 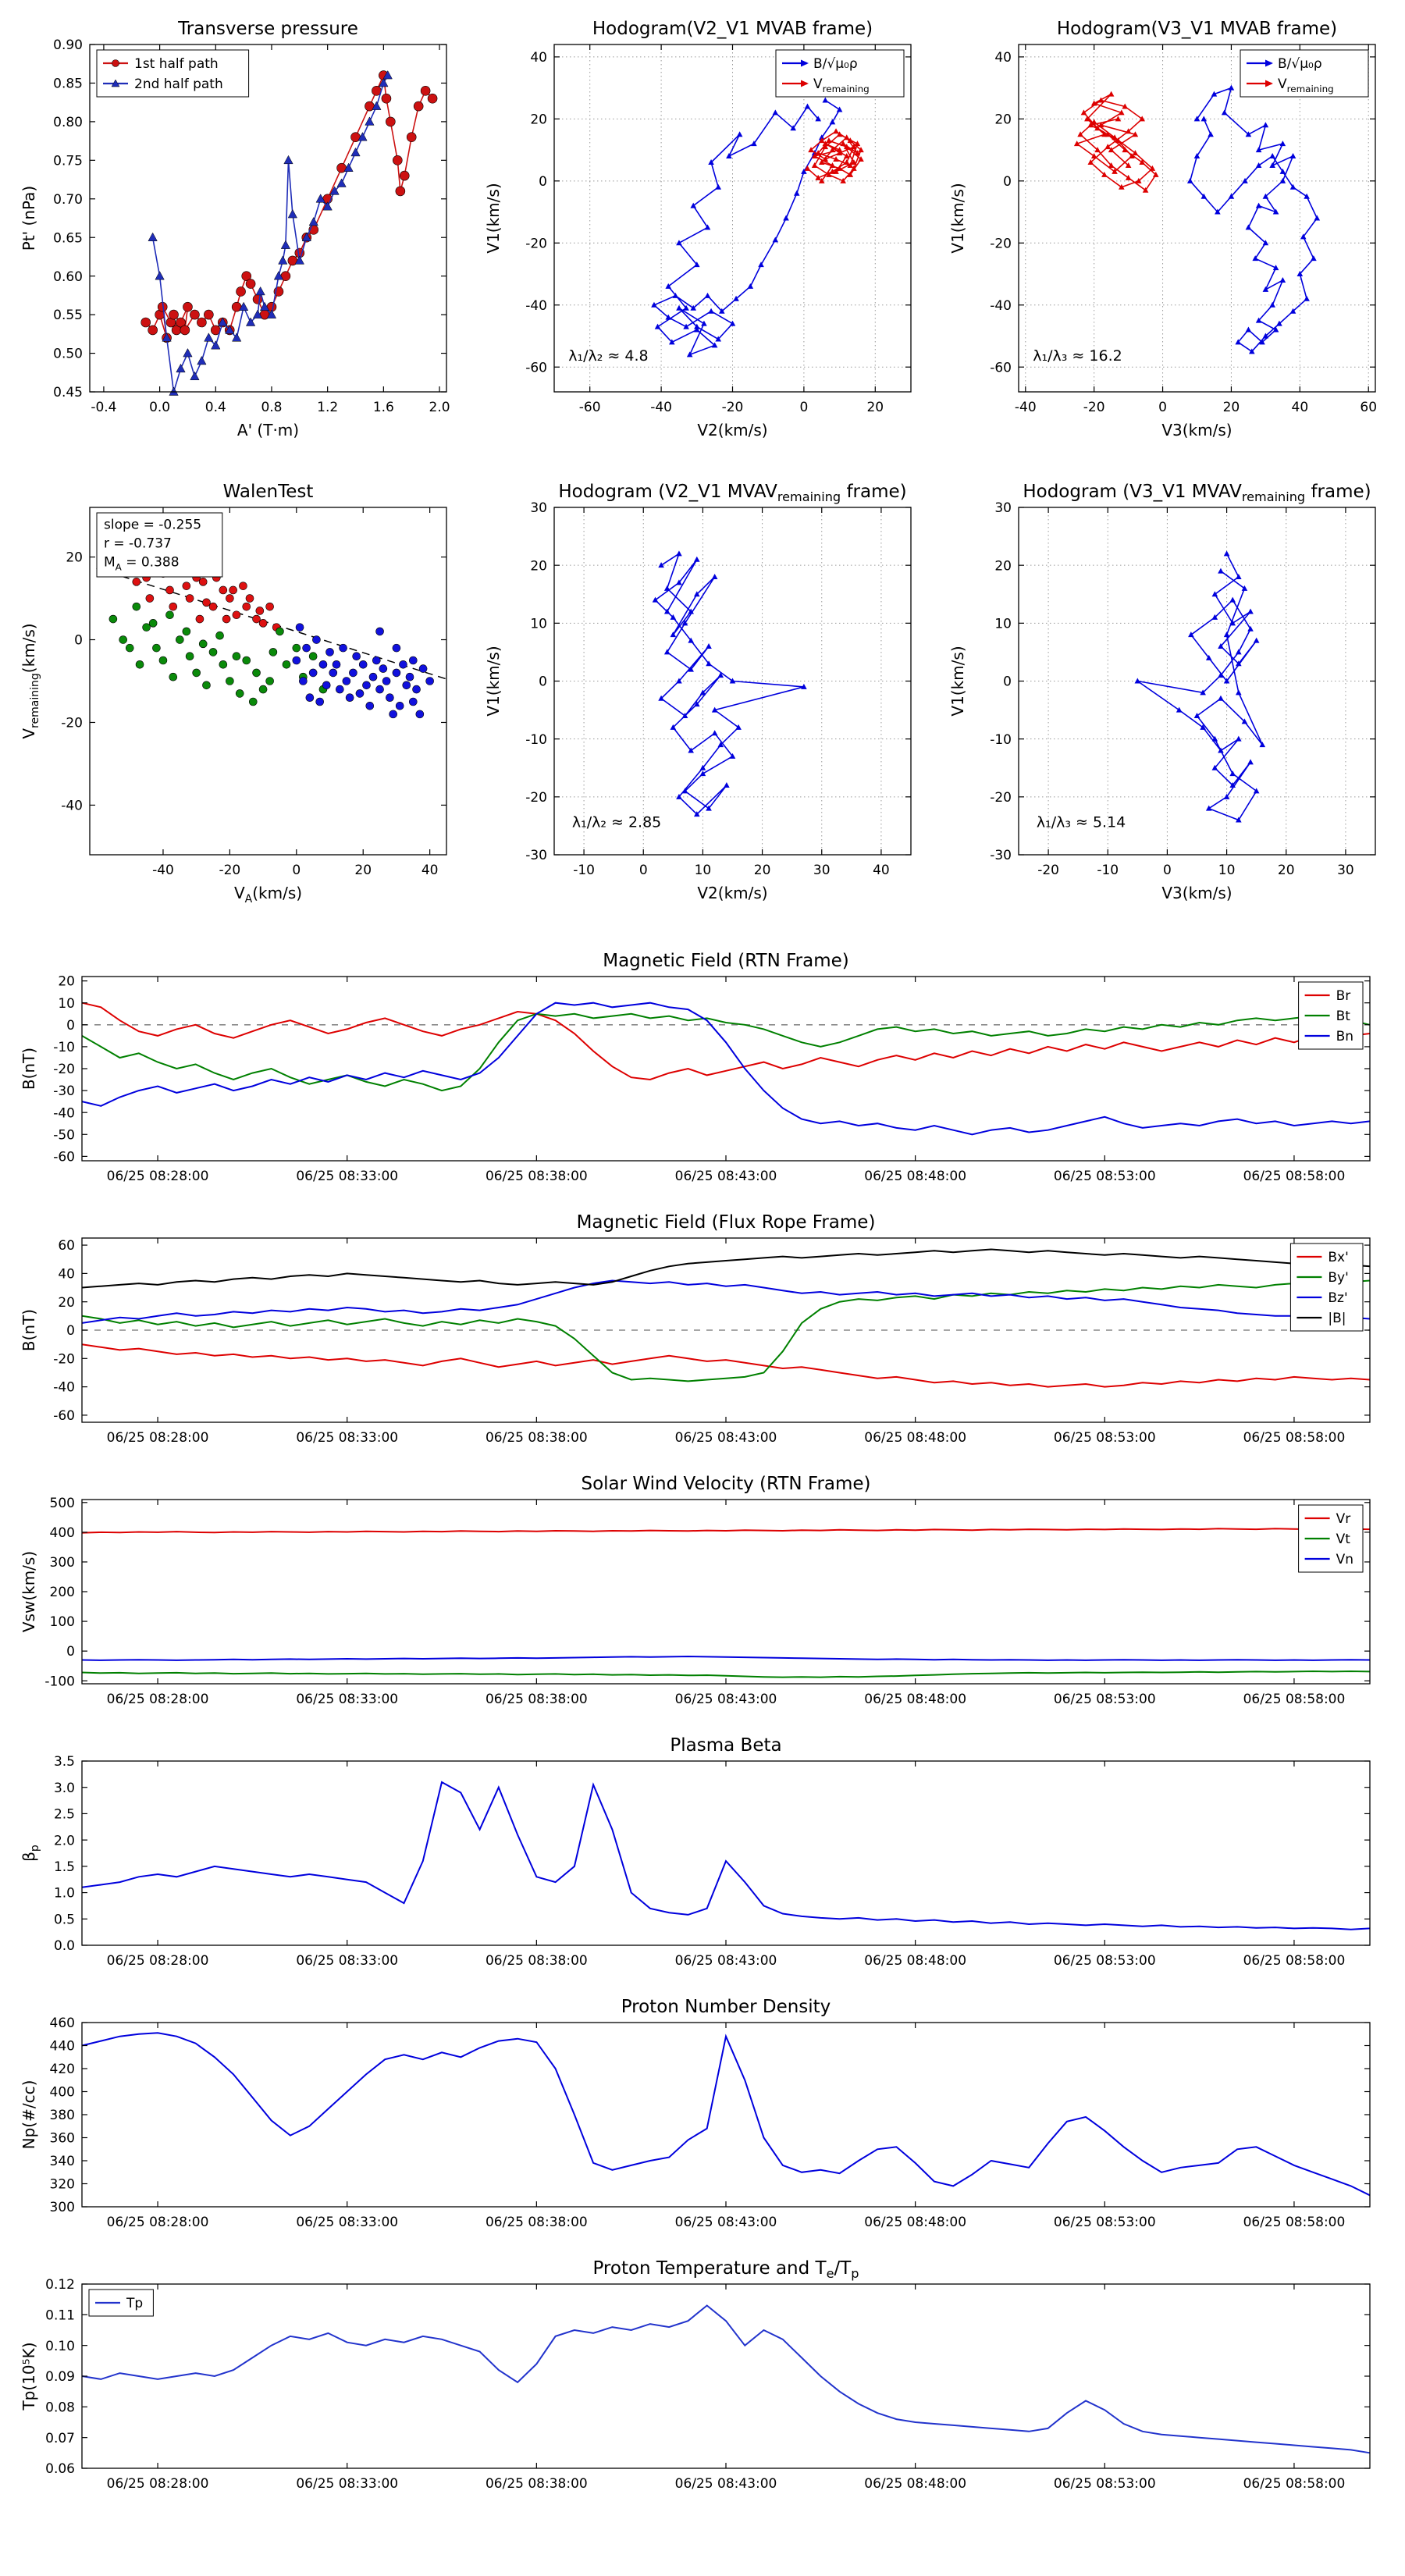 I want to click on y-tick-label: 10, so click(x=67, y=1004).